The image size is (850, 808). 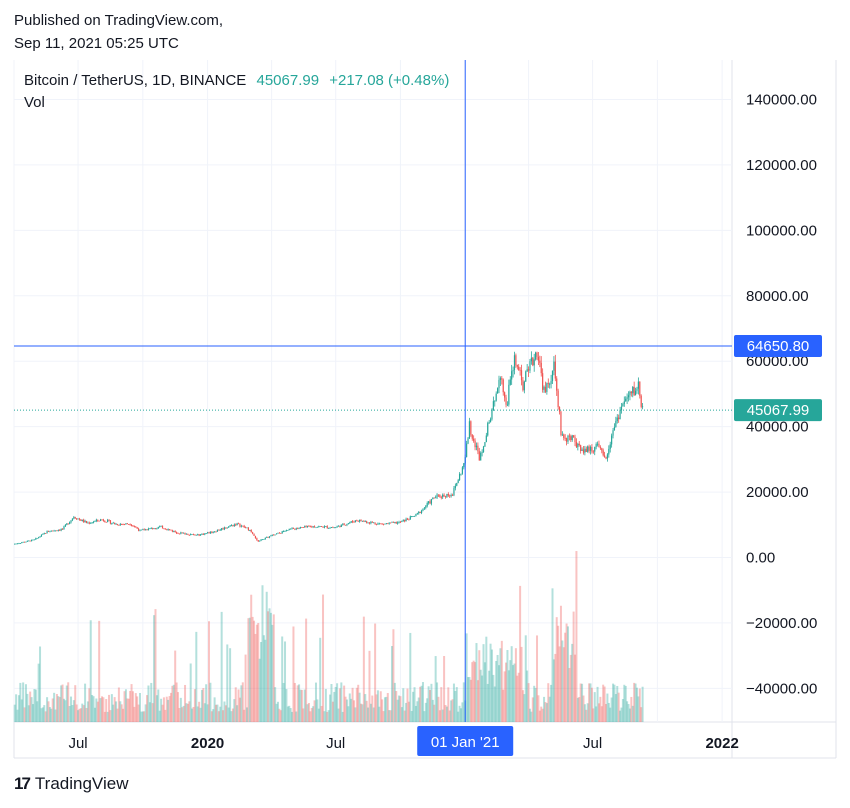 What do you see at coordinates (777, 296) in the screenshot?
I see `y-tick-label: 80000.00` at bounding box center [777, 296].